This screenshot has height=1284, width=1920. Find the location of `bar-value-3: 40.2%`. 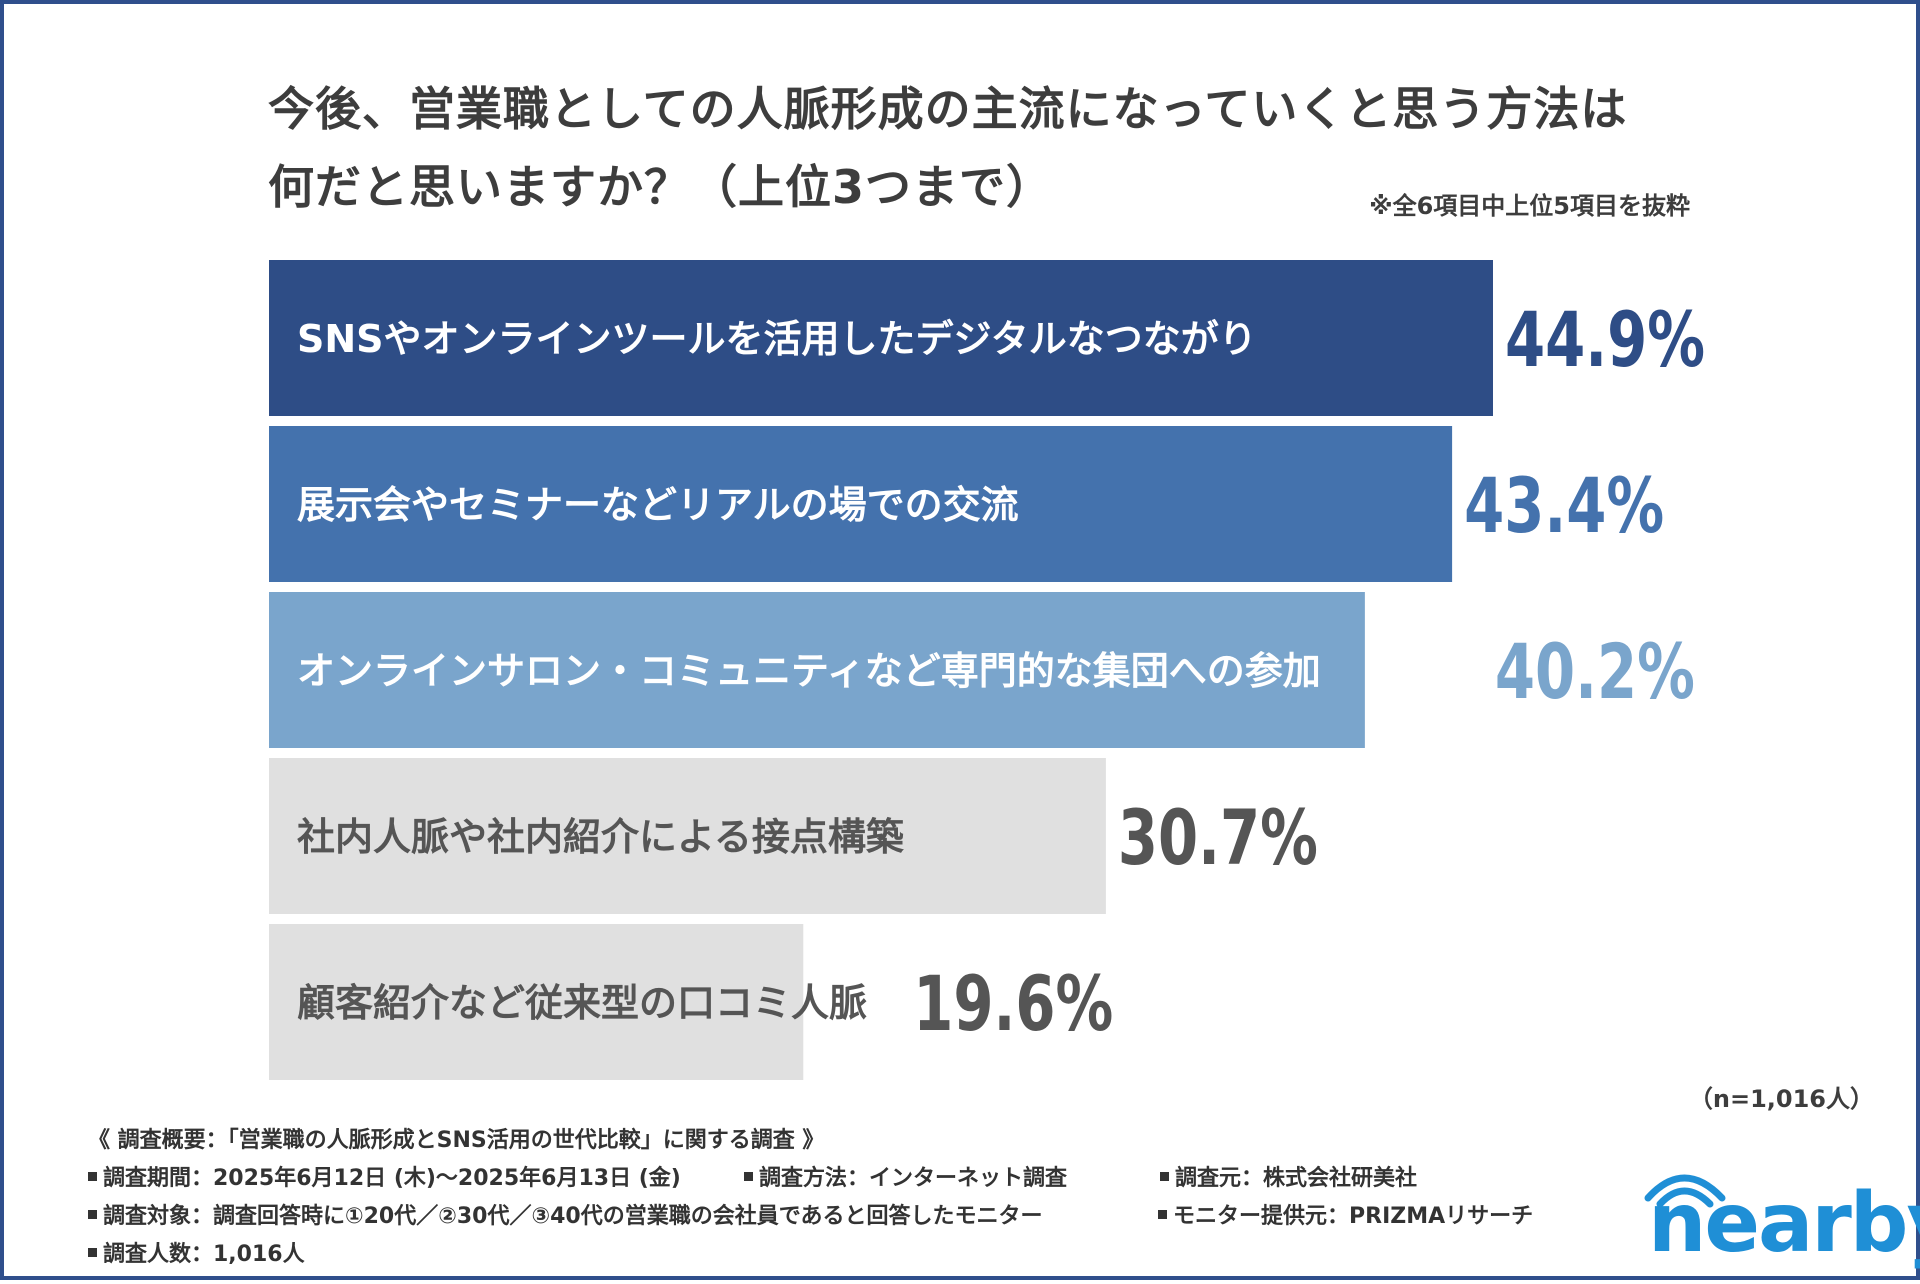

bar-value-3: 40.2% is located at coordinates (1595, 671).